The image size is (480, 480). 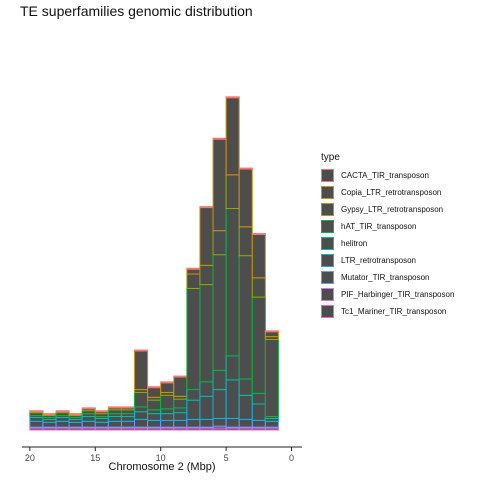 I want to click on legend-item-cacta-tir-transposon: CACTA_TIR_transposon, so click(x=387, y=175).